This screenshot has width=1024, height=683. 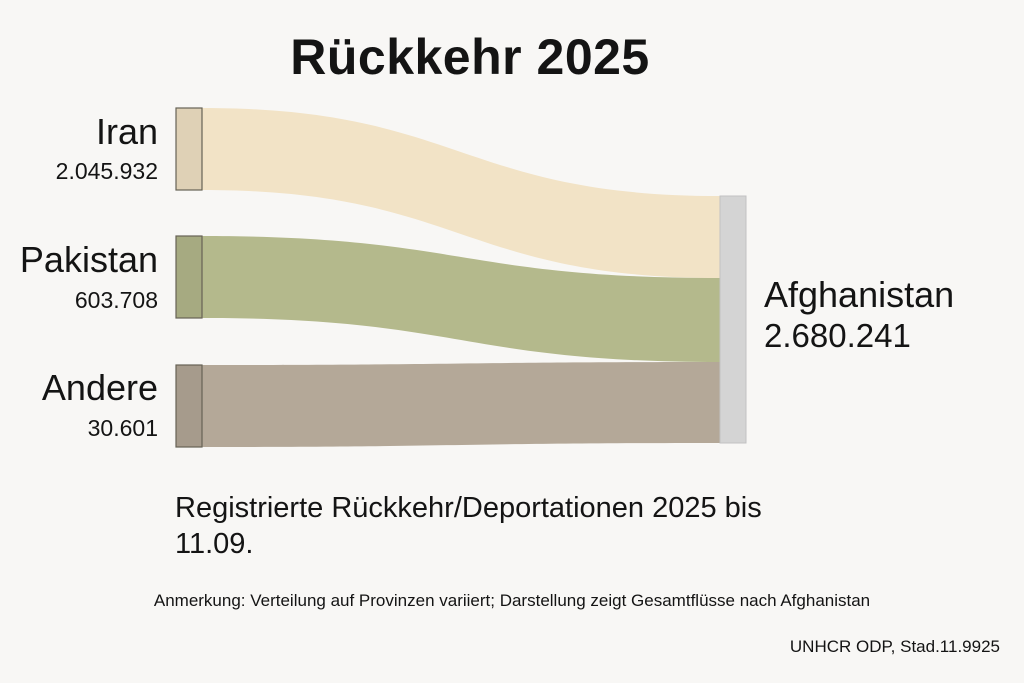 What do you see at coordinates (461, 299) in the screenshot?
I see `flow-pakistan` at bounding box center [461, 299].